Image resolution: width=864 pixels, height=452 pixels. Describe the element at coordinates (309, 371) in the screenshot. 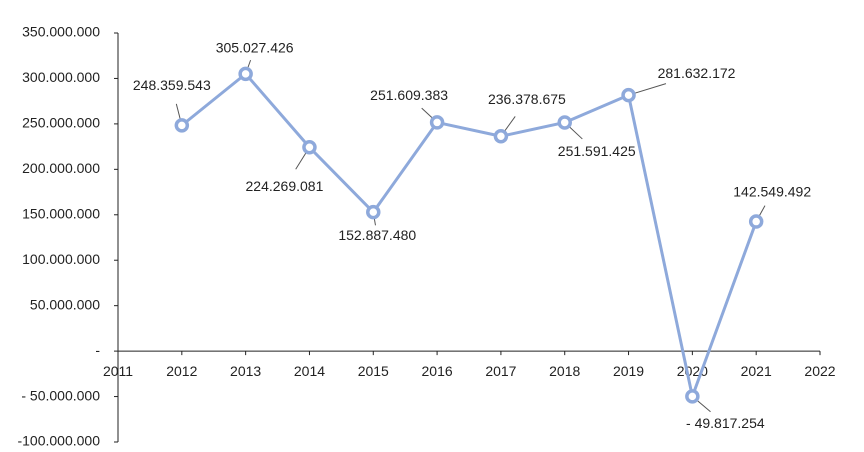

I see `x-tick-label: 2014` at that location.